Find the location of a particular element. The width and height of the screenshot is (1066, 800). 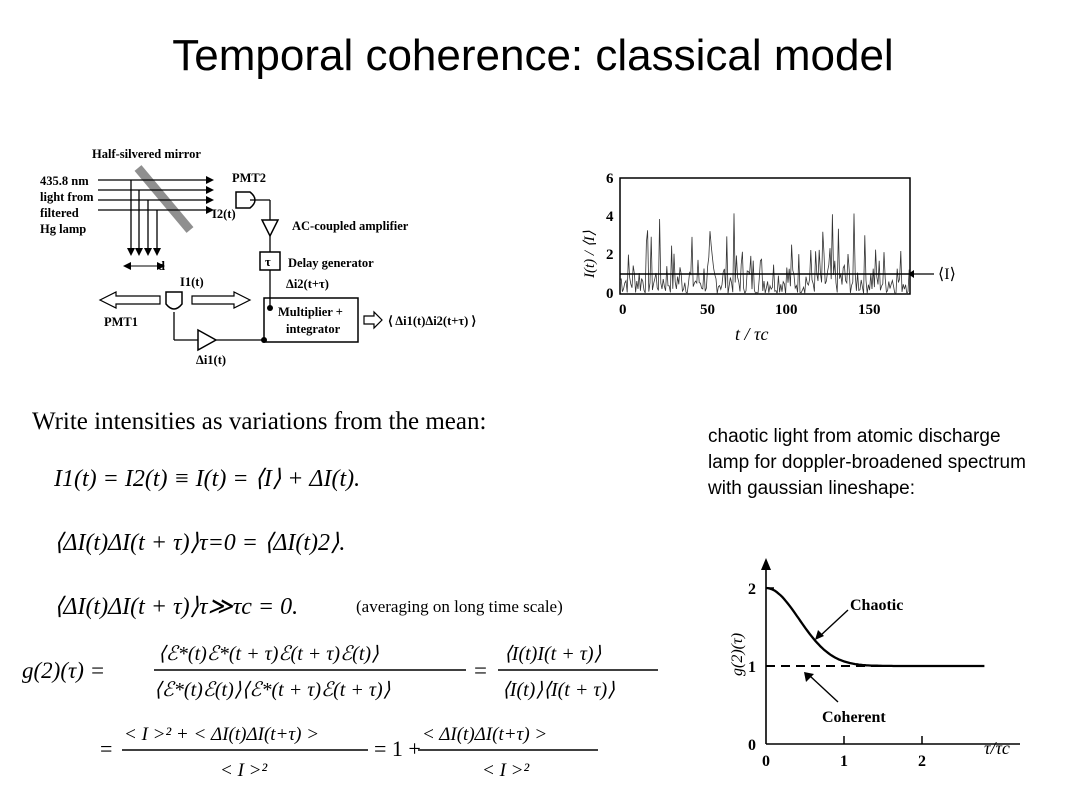

eq4-lhs: g(2)(τ) = is located at coordinates (63, 670).